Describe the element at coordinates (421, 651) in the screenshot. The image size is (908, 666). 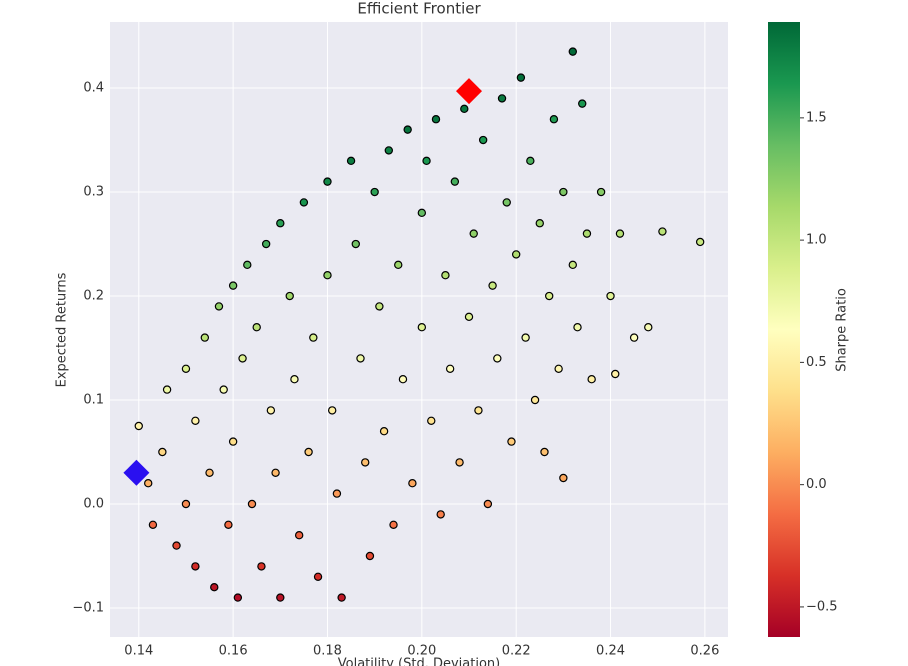
I see `x-tick-label: 0.20` at that location.